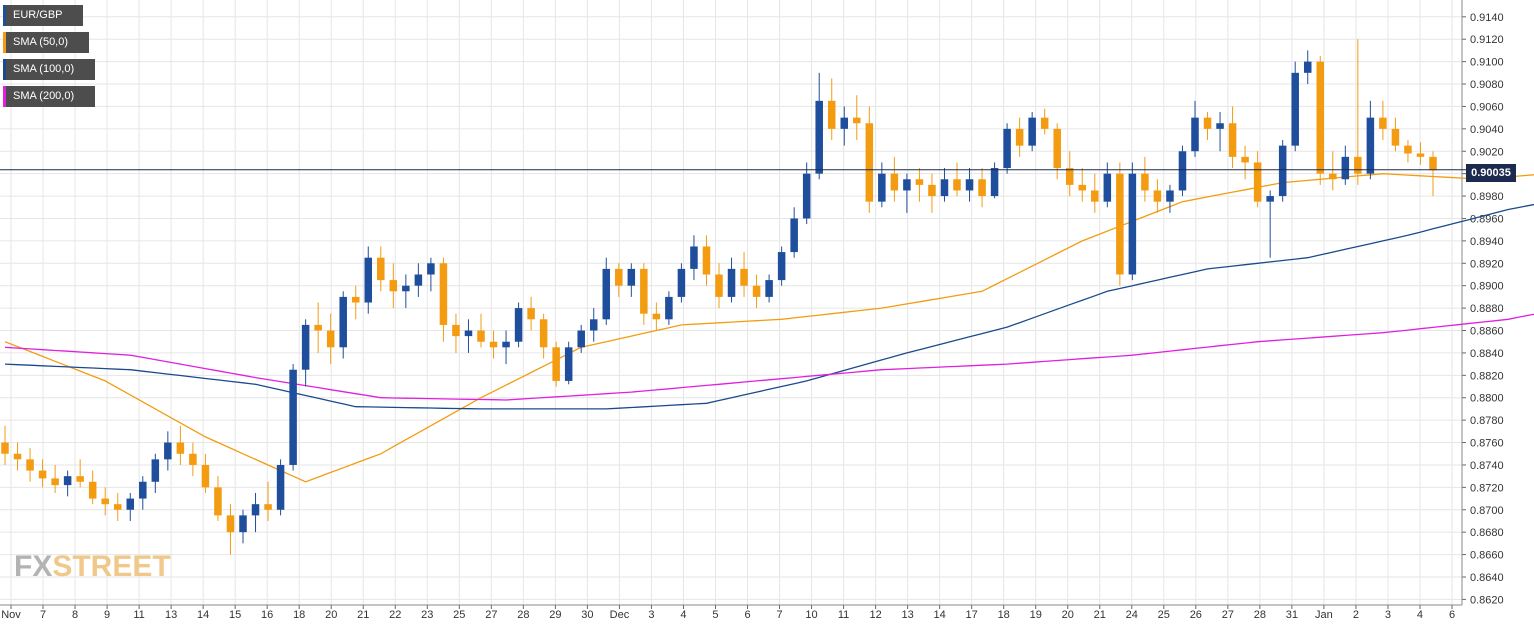 The width and height of the screenshot is (1534, 627). Describe the element at coordinates (49, 69) in the screenshot. I see `legend-sma100: SMA (100,0)` at that location.